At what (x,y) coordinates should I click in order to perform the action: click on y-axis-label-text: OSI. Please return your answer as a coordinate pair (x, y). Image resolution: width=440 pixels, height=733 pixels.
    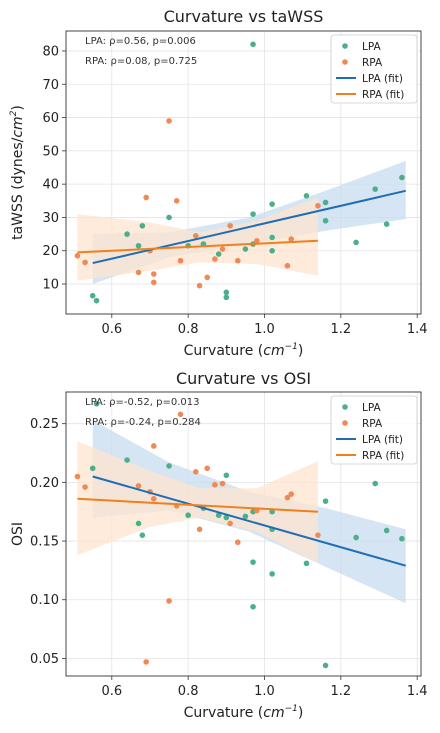
    Looking at the image, I should click on (18, 534).